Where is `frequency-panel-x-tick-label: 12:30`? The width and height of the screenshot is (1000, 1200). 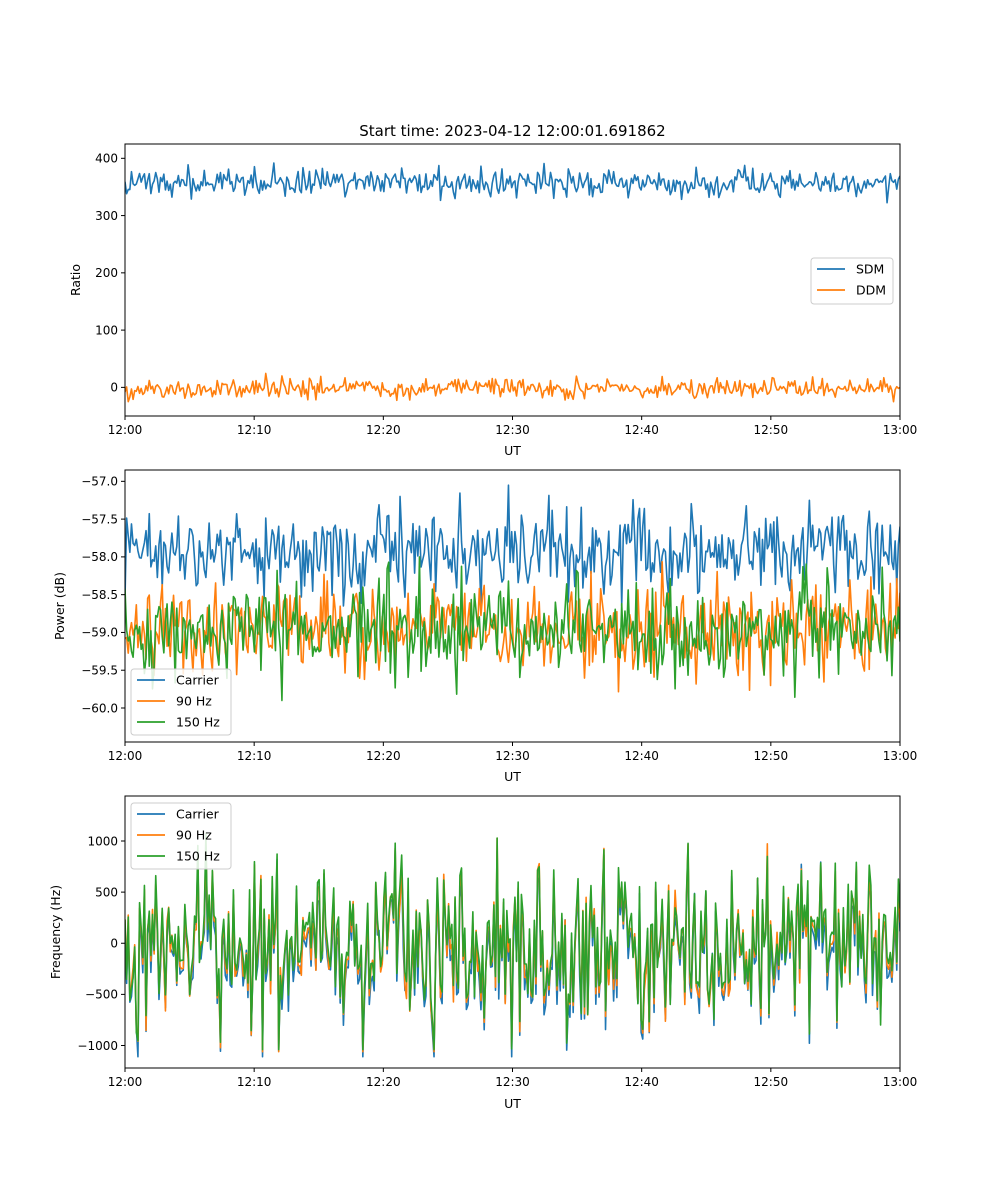 frequency-panel-x-tick-label: 12:30 is located at coordinates (512, 1082).